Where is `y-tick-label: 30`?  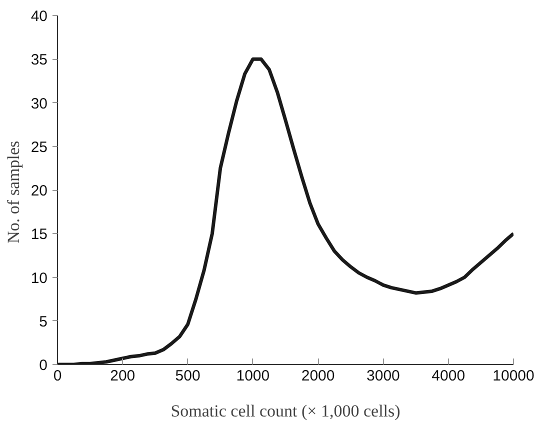 y-tick-label: 30 is located at coordinates (39, 103).